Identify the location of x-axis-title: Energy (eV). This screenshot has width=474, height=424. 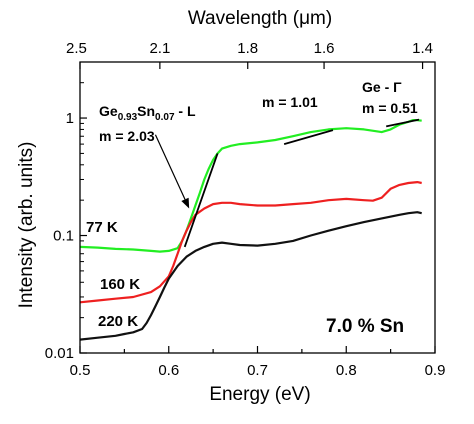
(259, 394).